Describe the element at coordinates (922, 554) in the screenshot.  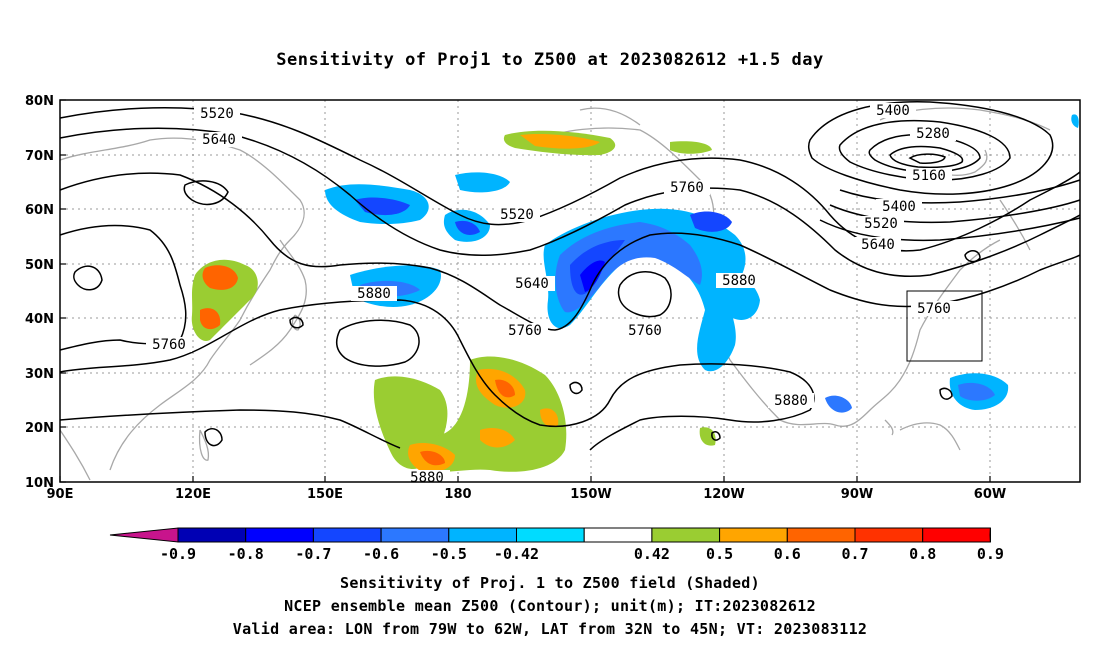
I see `colorbar-label: 0.8` at that location.